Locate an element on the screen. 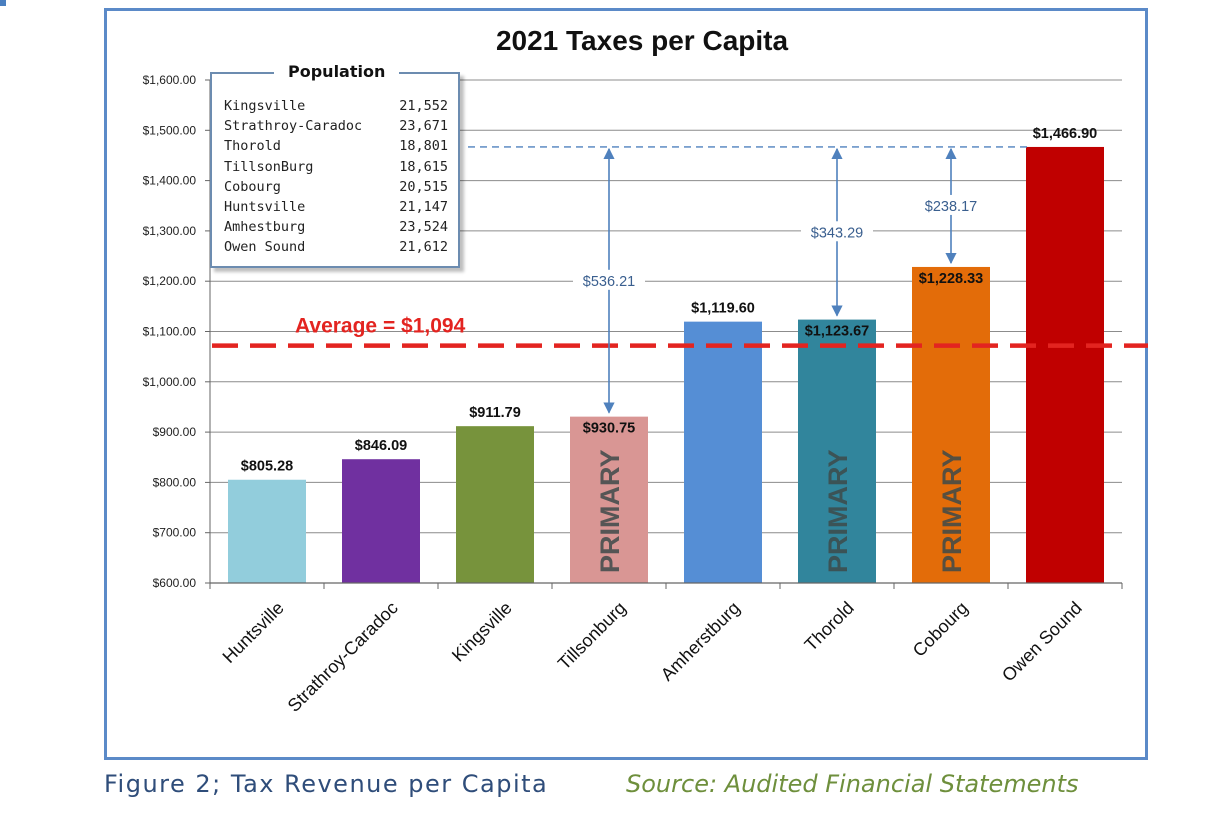  population-row: Amhestburg 23,524 is located at coordinates (336, 229).